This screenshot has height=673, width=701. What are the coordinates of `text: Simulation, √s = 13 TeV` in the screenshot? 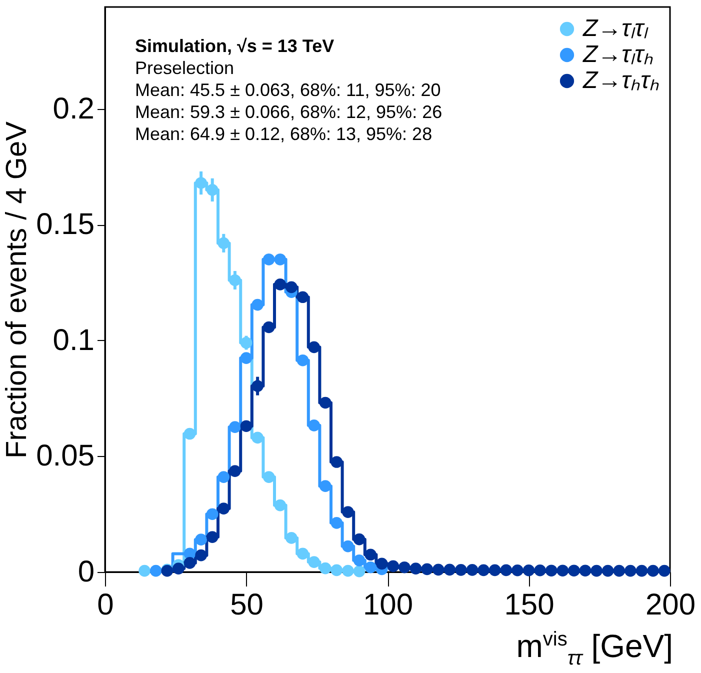 It's located at (234, 46).